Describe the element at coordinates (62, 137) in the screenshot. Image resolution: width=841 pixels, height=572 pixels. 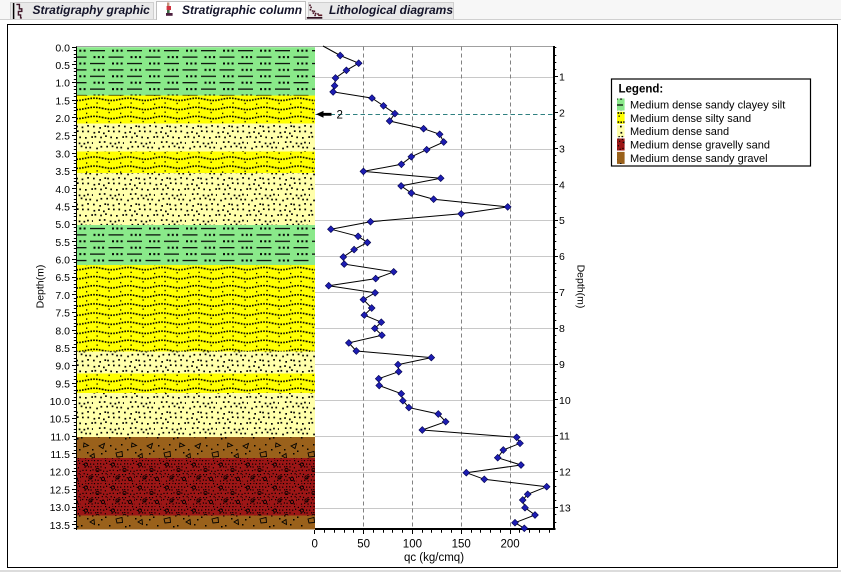
I see `svg-text: 2.5` at that location.